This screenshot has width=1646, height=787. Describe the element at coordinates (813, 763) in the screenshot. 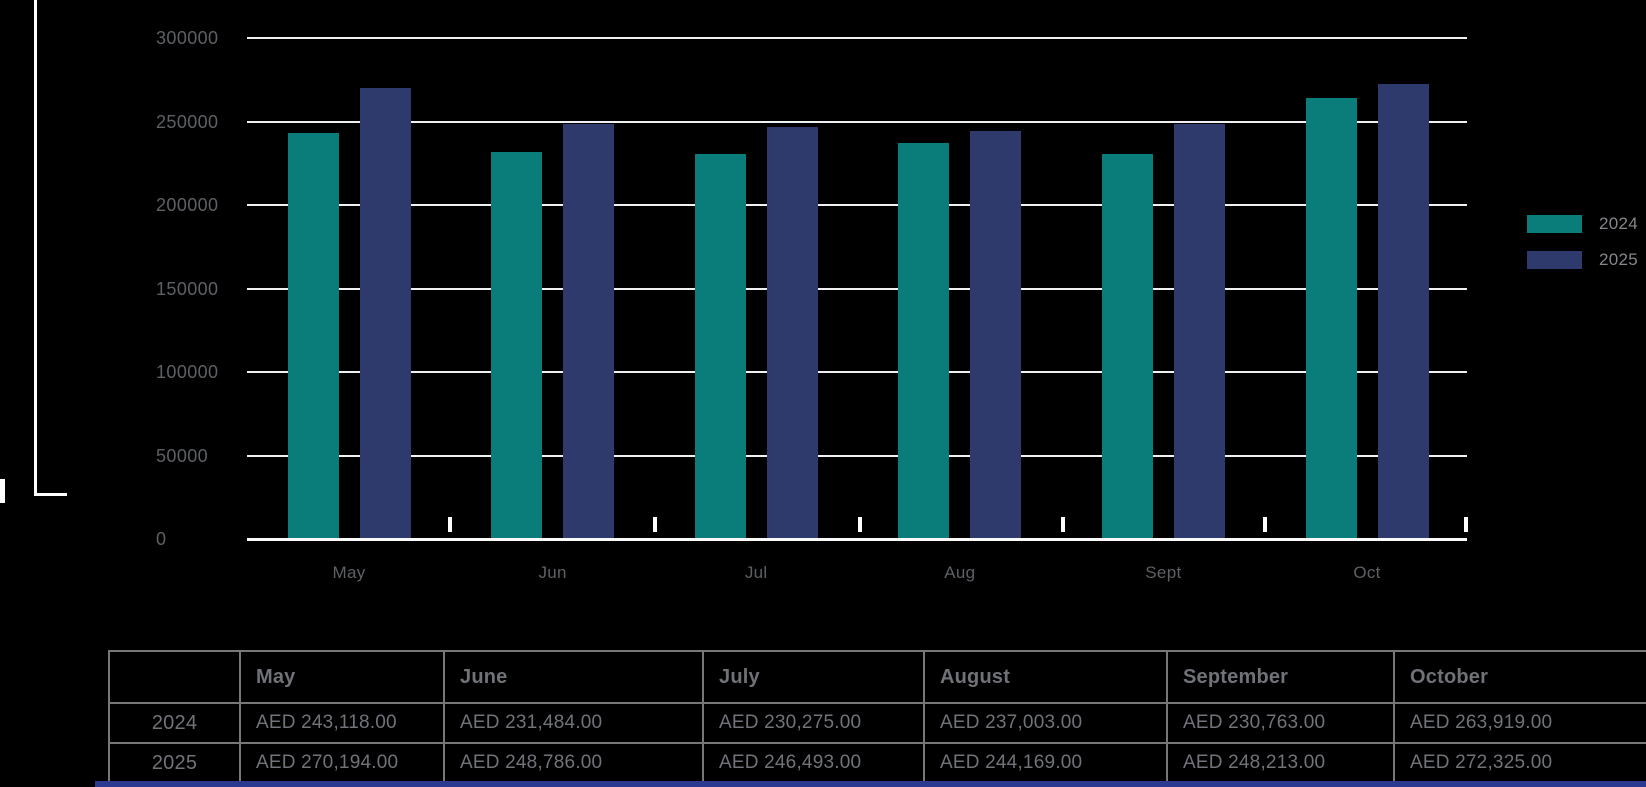

I see `table-cell-value: AED 246,493.00` at that location.